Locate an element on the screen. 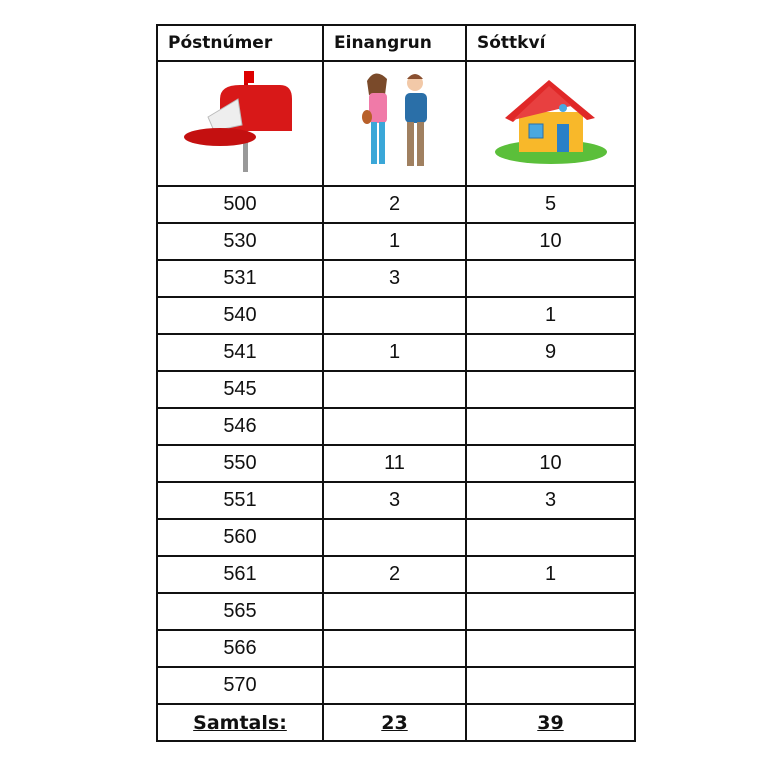 The image size is (768, 768). postal-code-cell: 545 is located at coordinates (240, 389).